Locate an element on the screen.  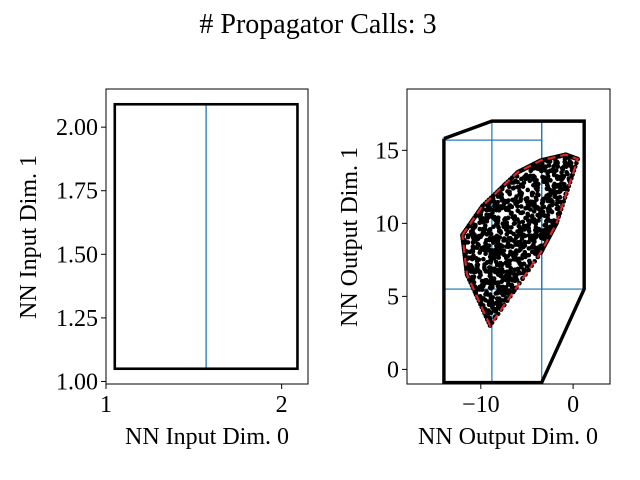
input-domain-ytick-label: 1.50 is located at coordinates (77, 255).